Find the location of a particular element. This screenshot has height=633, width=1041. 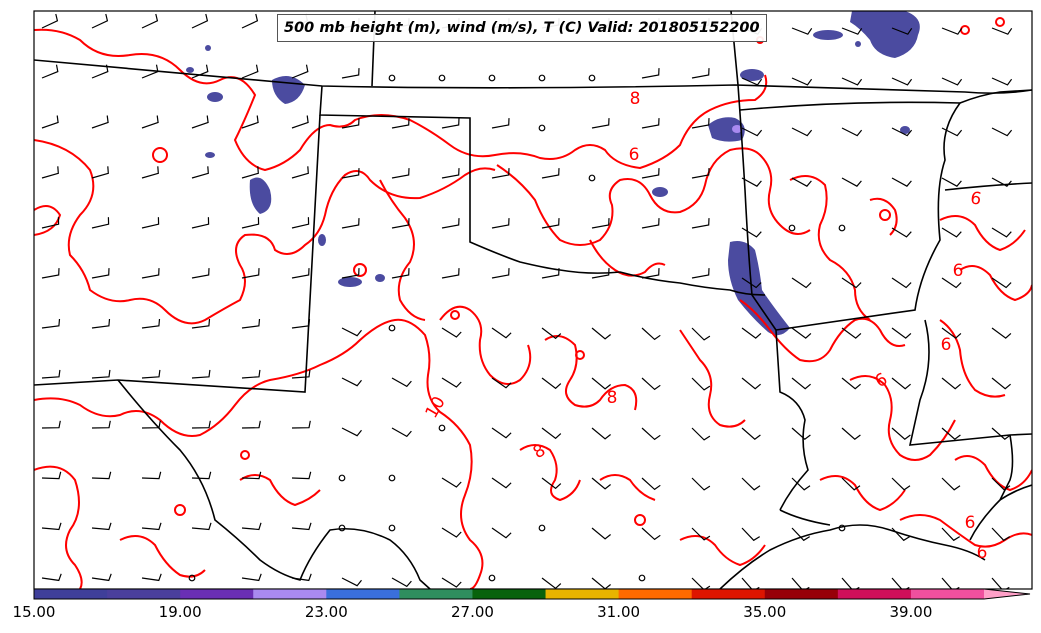

colorbar-tick-label: 31.00 is located at coordinates (619, 612).